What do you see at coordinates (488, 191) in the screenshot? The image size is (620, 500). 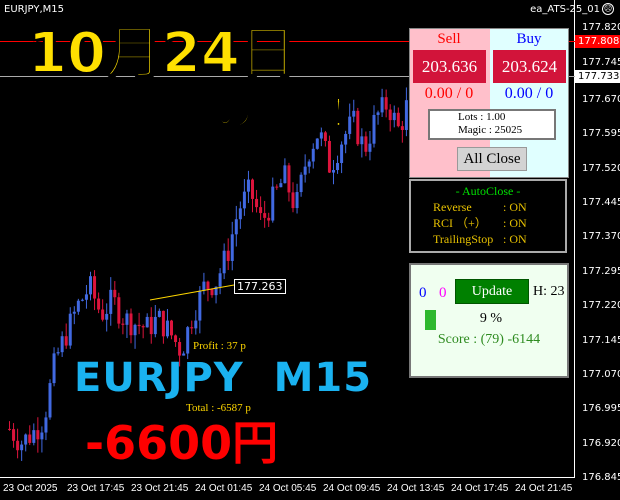 I see `autoclose-title: - AutoClose -` at bounding box center [488, 191].